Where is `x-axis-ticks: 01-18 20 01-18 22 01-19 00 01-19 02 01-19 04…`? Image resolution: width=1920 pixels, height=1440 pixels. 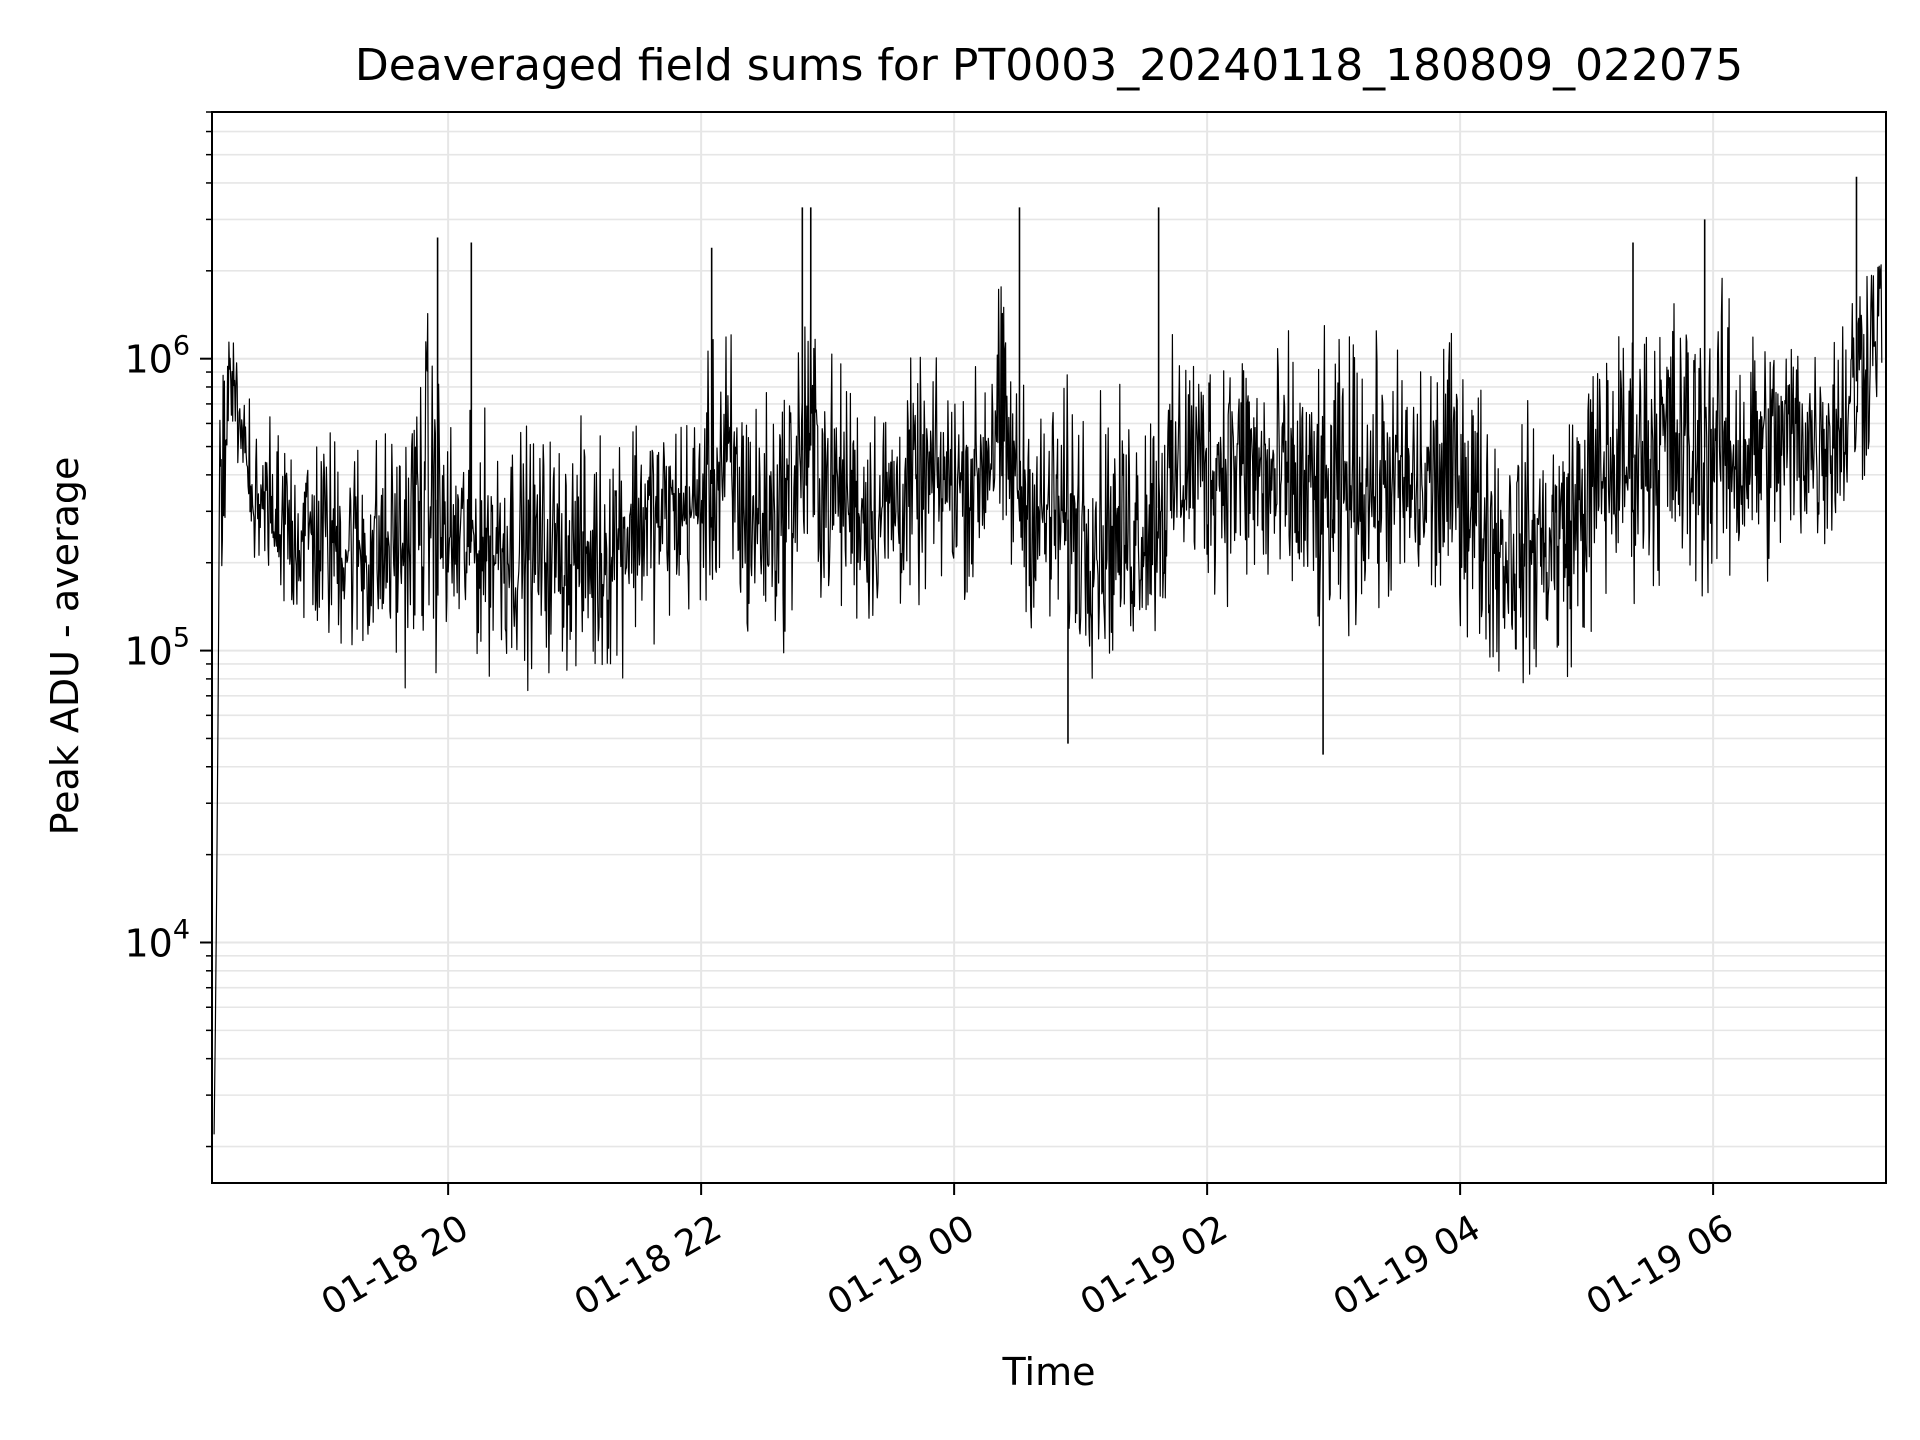
x-axis-ticks: 01-18 20 01-18 22 01-19 00 01-19 02 01-19 04… is located at coordinates (1028, 1253).